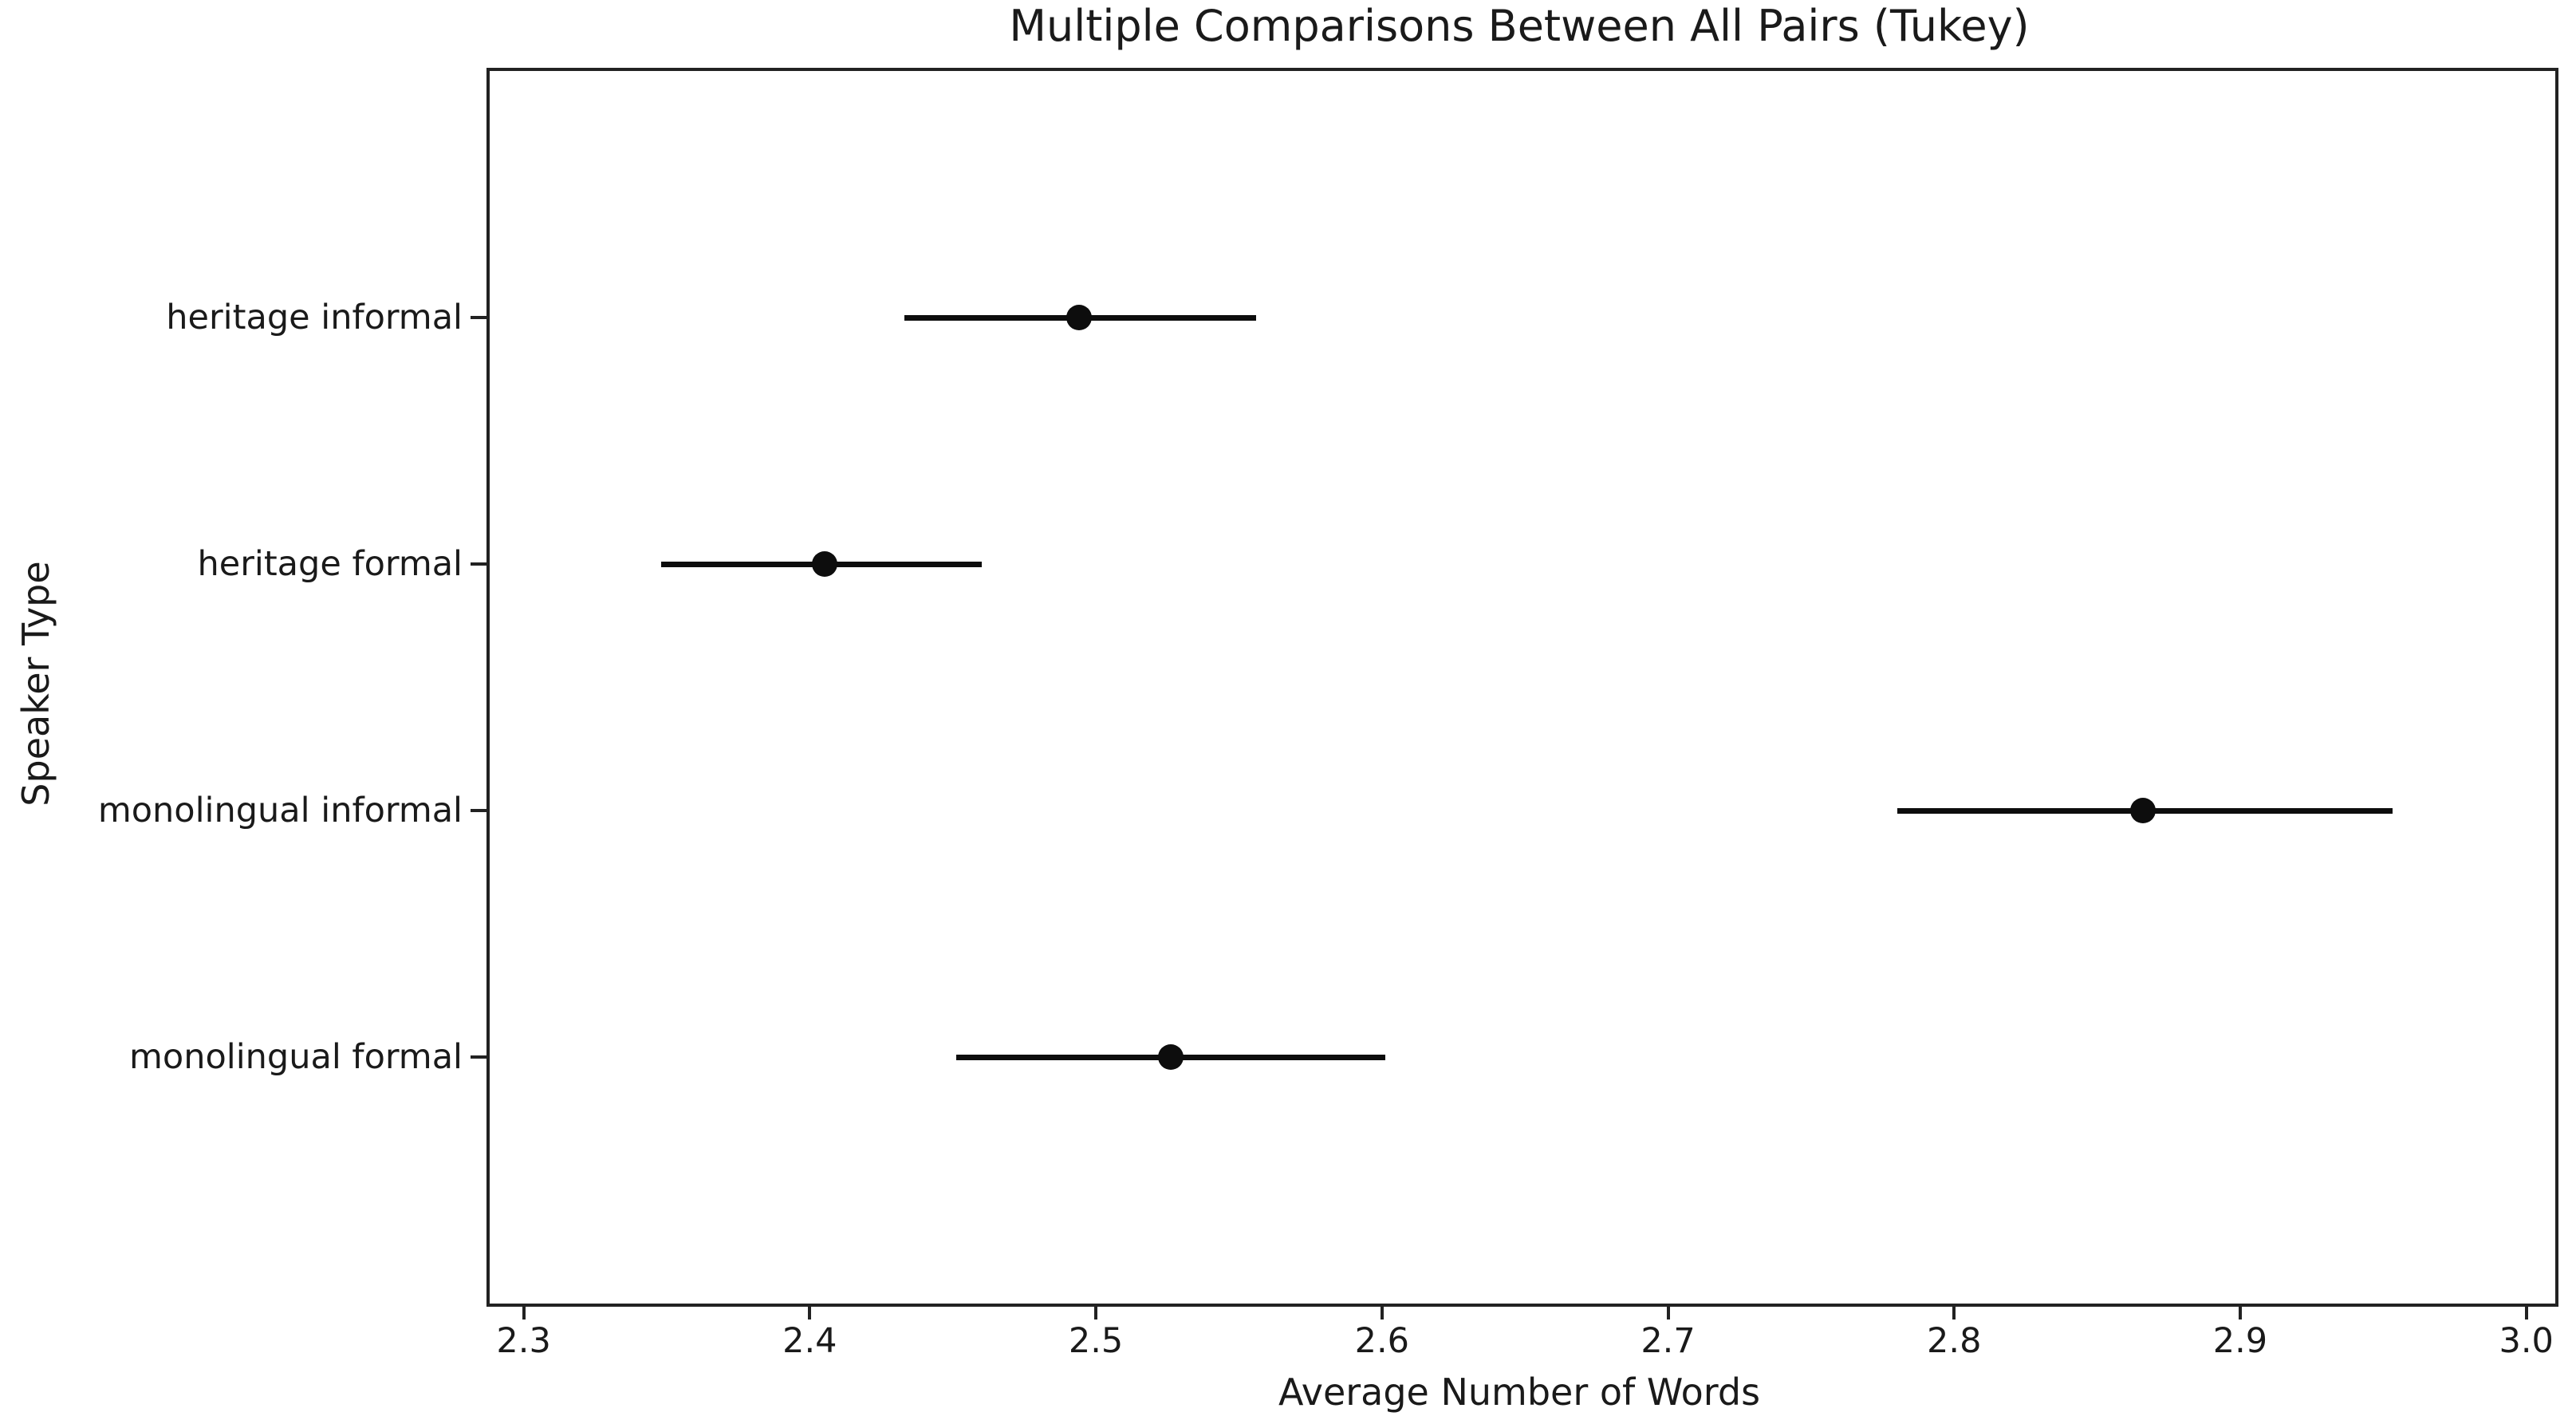 This screenshot has height=1428, width=2576. What do you see at coordinates (523, 1341) in the screenshot?
I see `x-tick-label: 2.3` at bounding box center [523, 1341].